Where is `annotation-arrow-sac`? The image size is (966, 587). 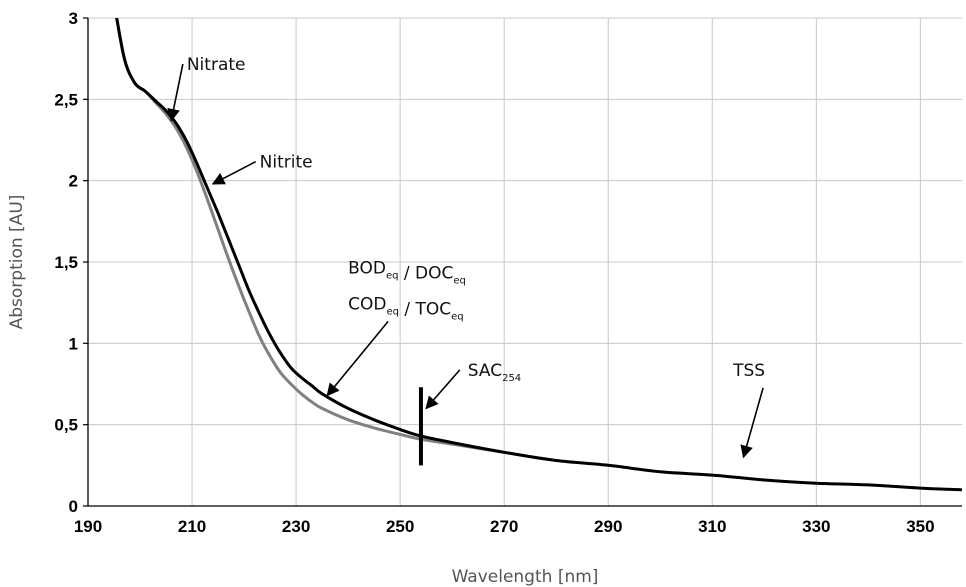
annotation-arrow-sac is located at coordinates (443, 389).